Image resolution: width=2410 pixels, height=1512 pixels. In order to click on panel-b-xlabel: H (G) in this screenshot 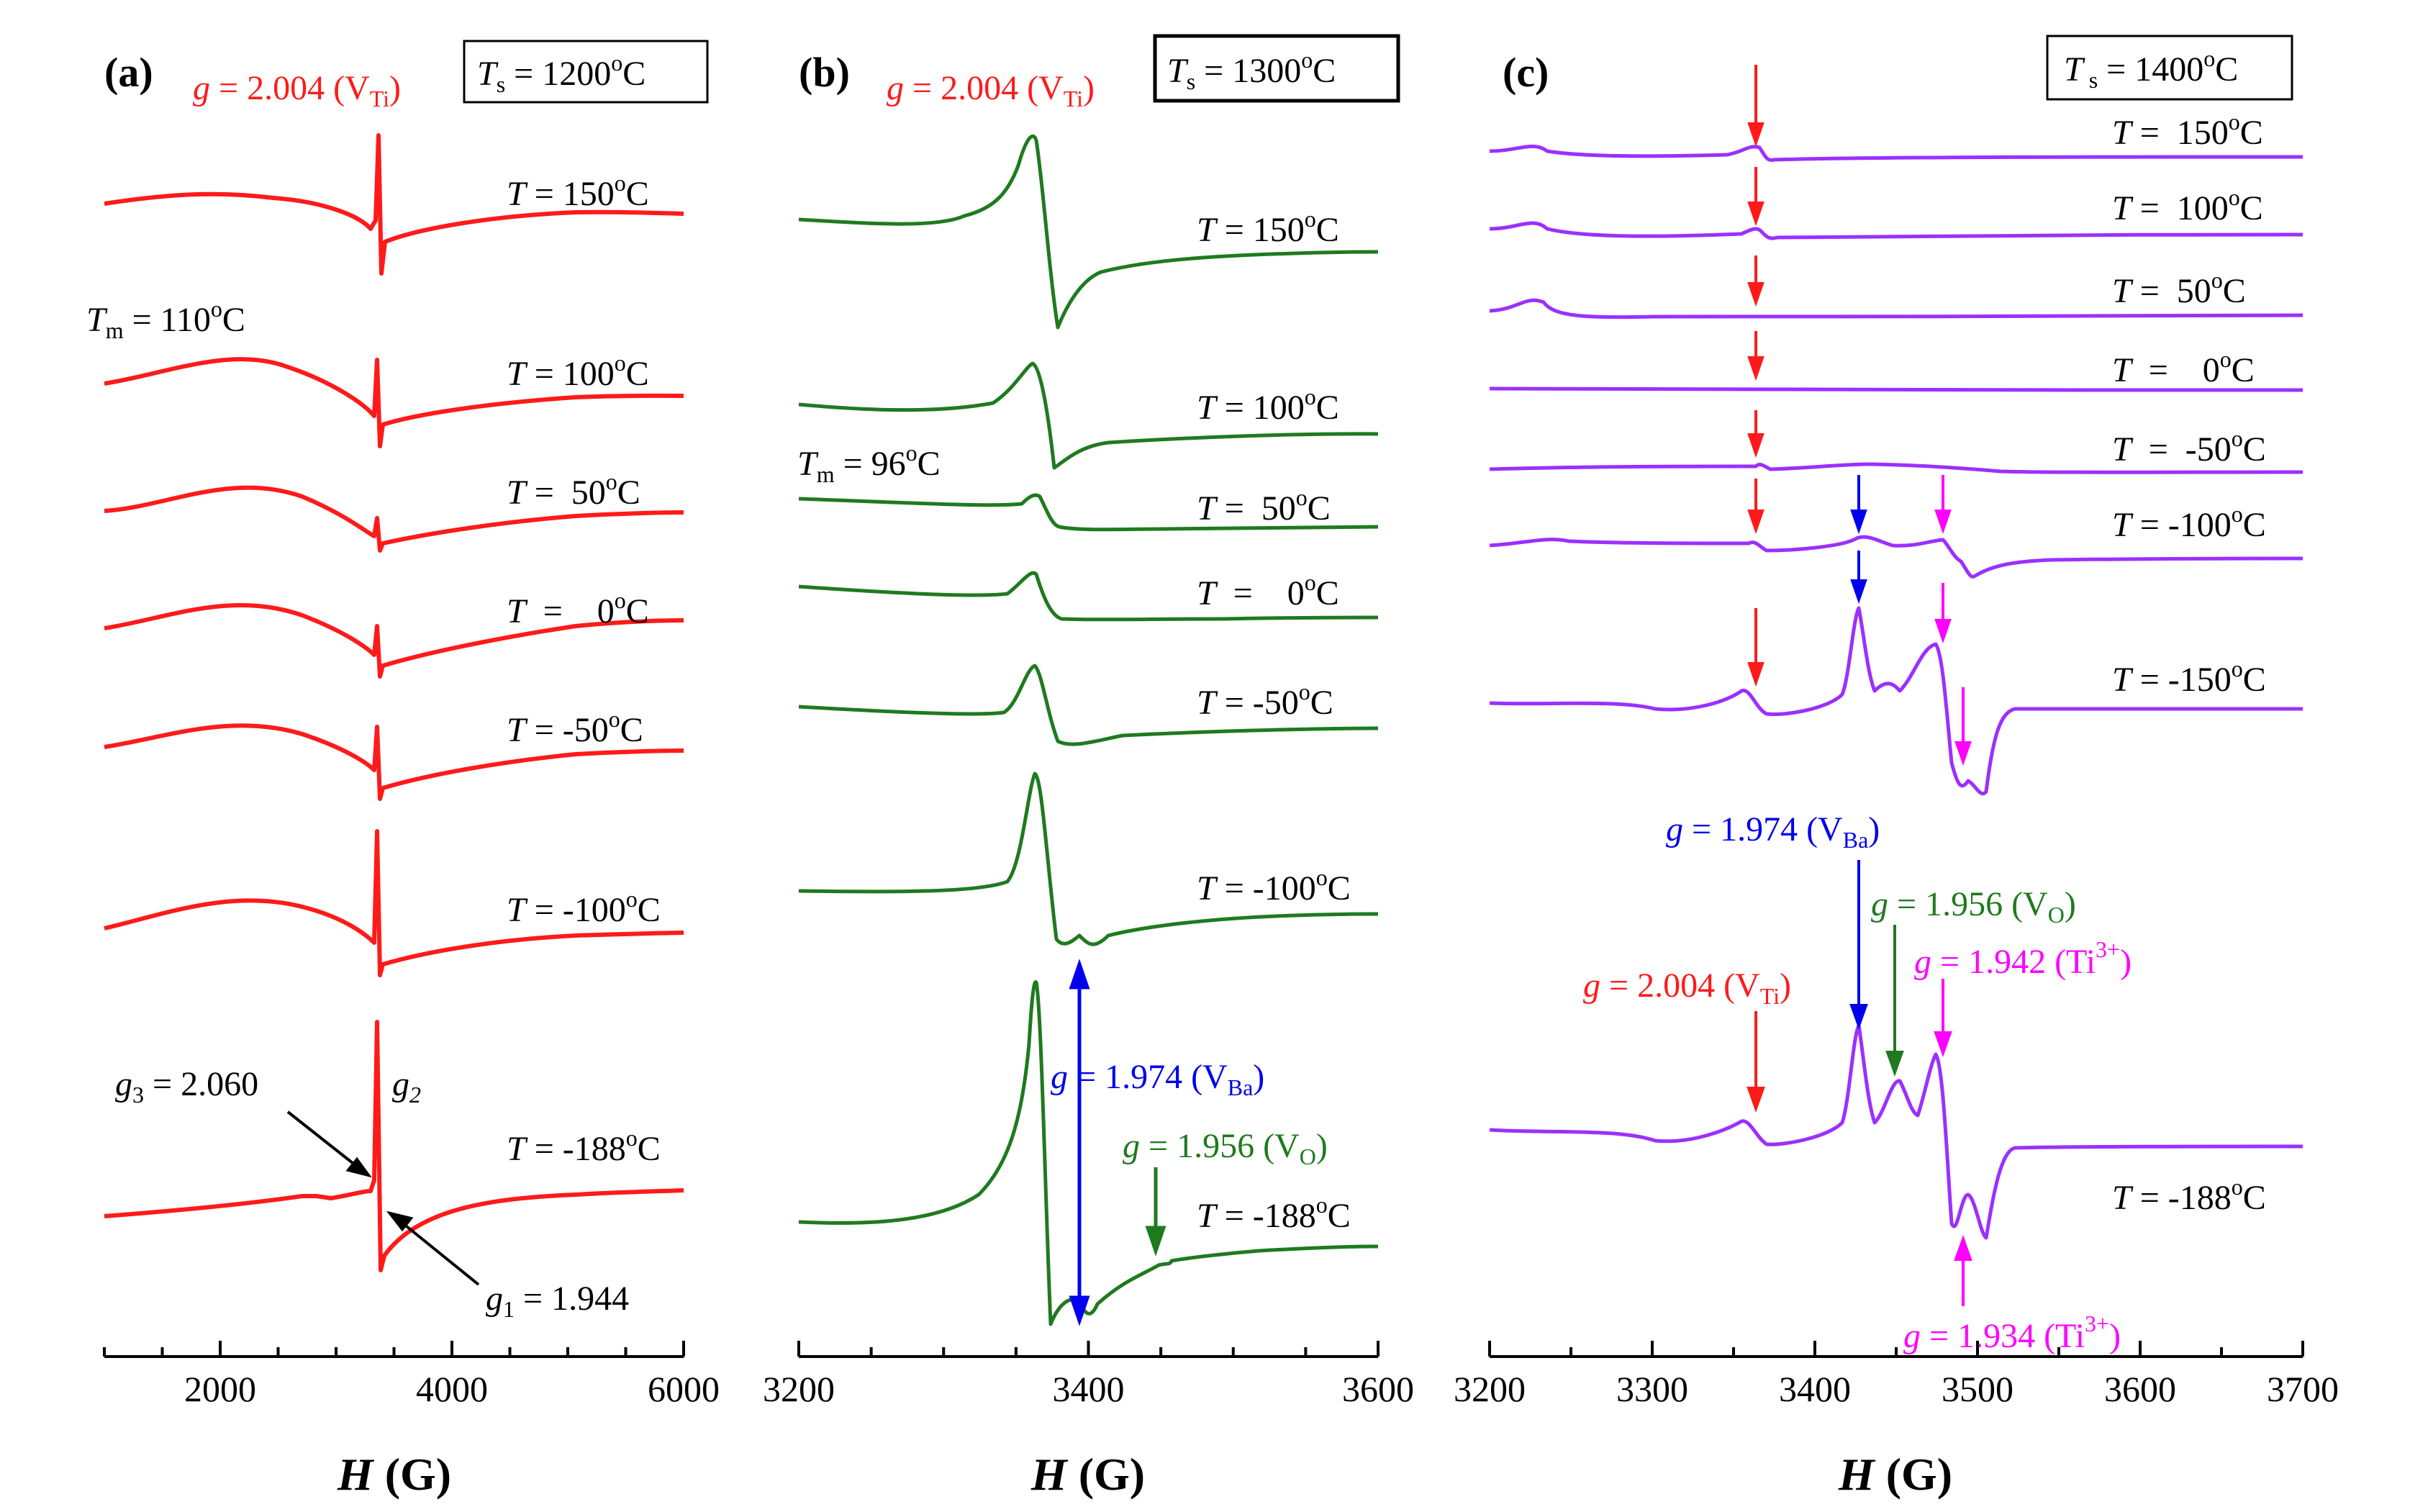, I will do `click(1087, 1475)`.